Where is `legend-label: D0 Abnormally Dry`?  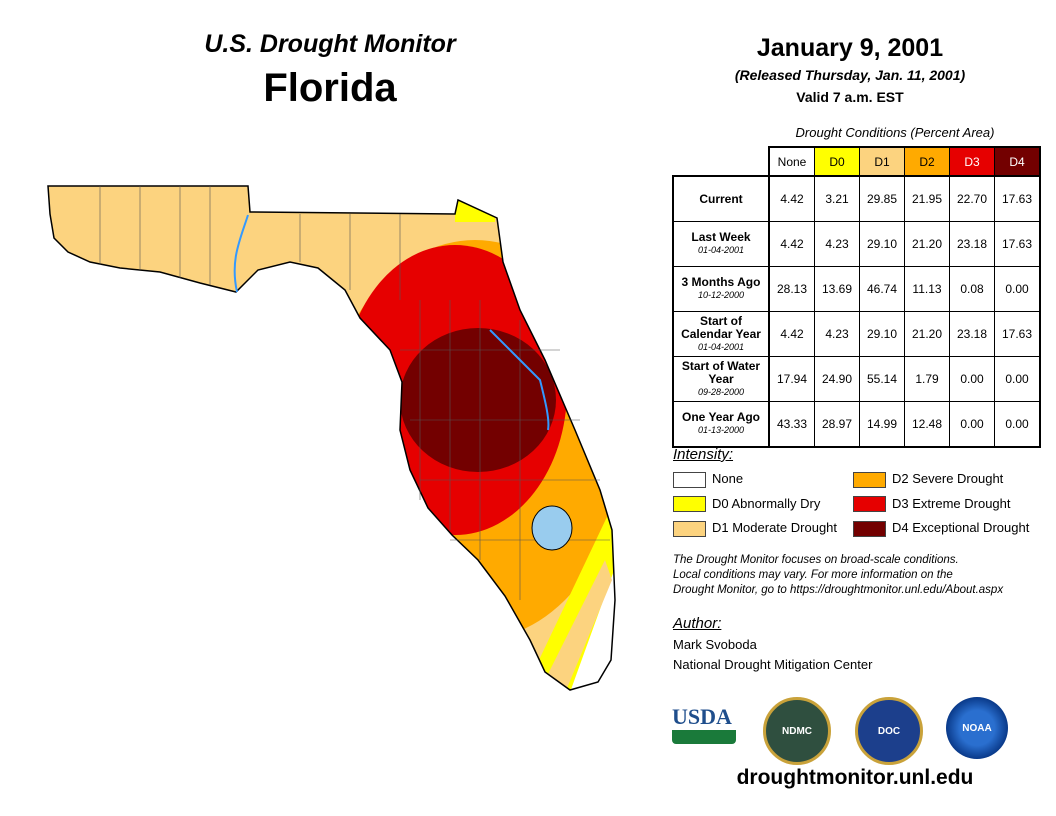
legend-label: D0 Abnormally Dry is located at coordinates (766, 503).